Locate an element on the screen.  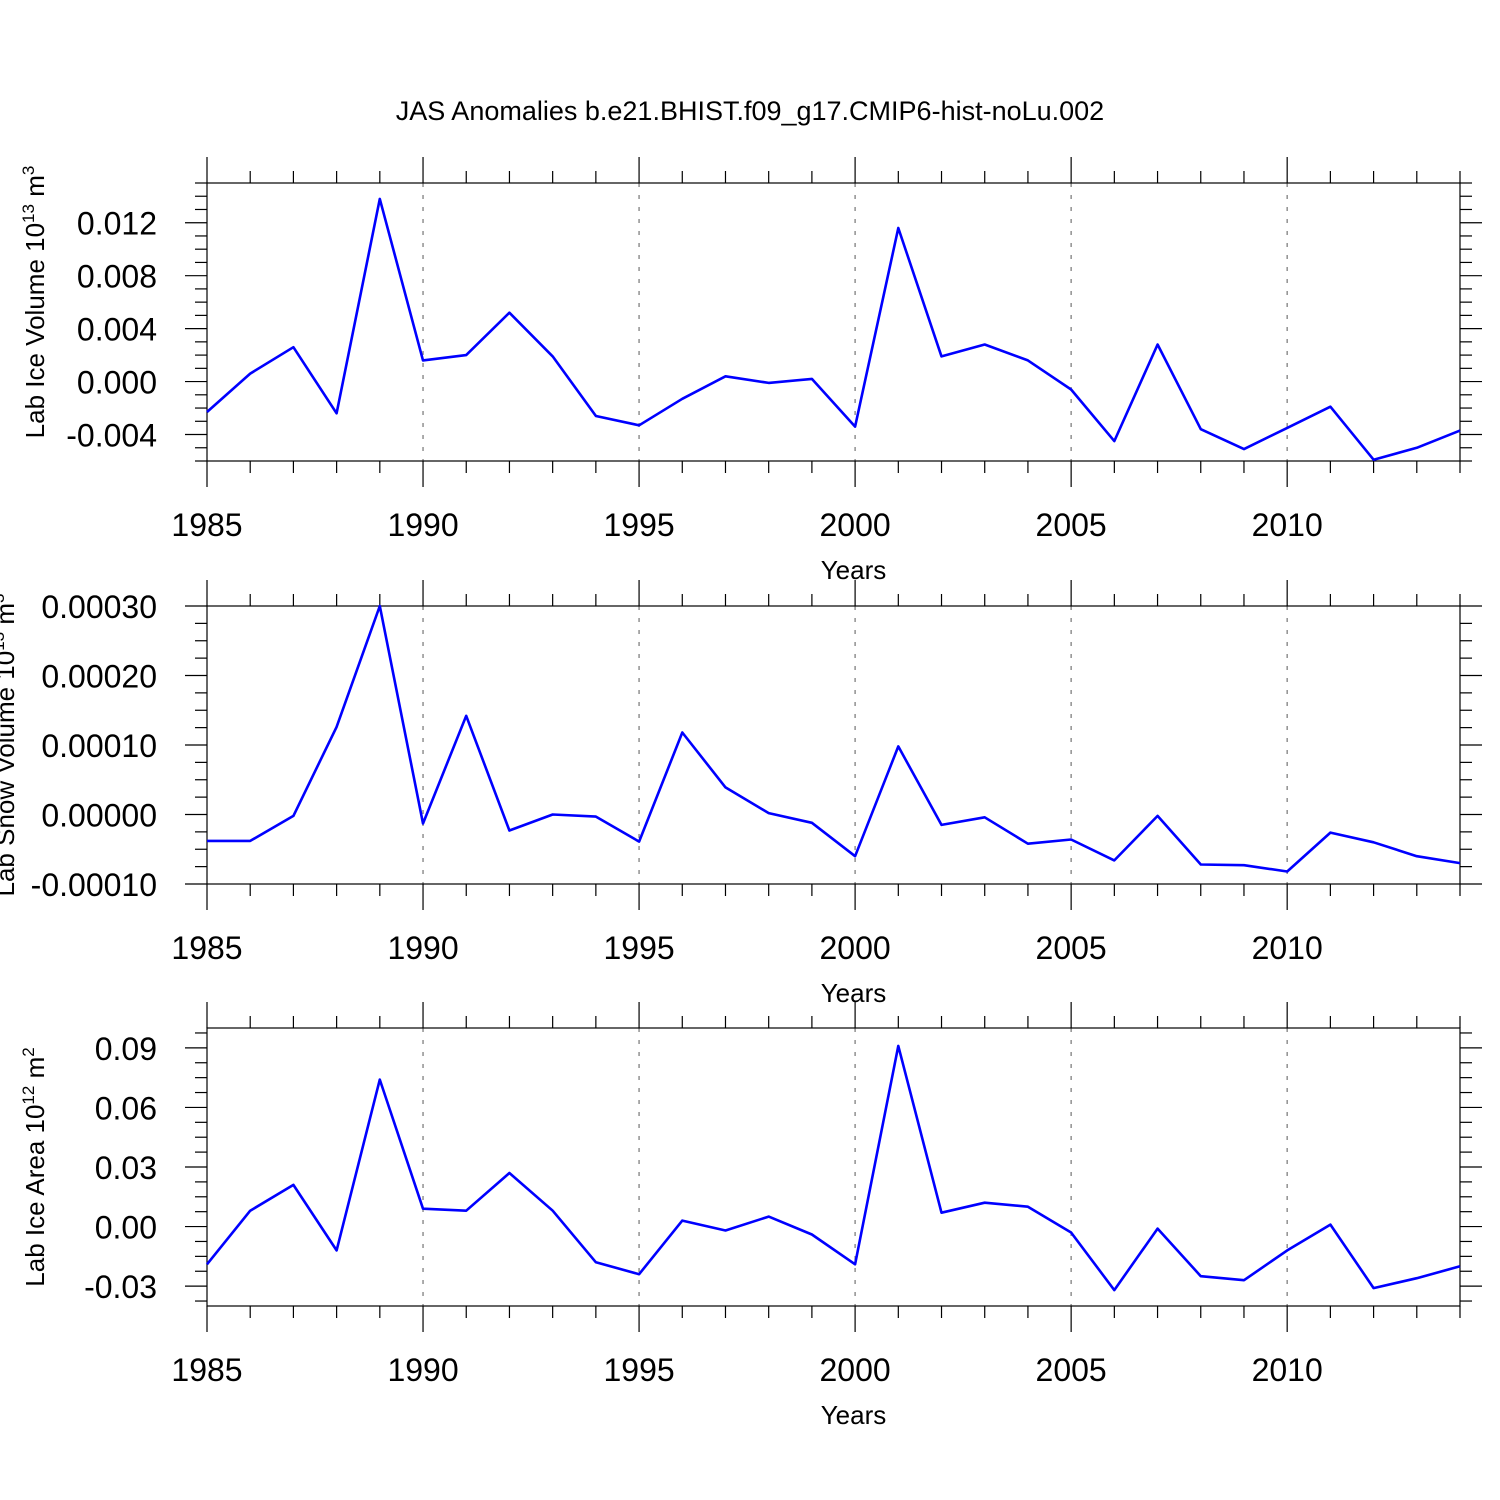
y-tick-label: 0.00030 is located at coordinates (99, 607).